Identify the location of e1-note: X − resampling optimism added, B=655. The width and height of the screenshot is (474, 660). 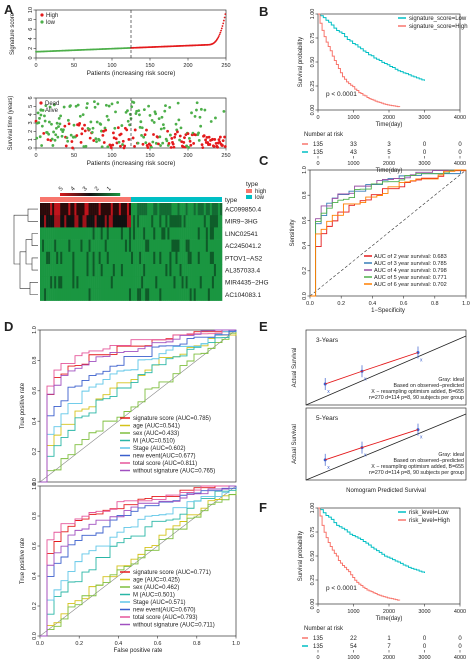
(417, 392).